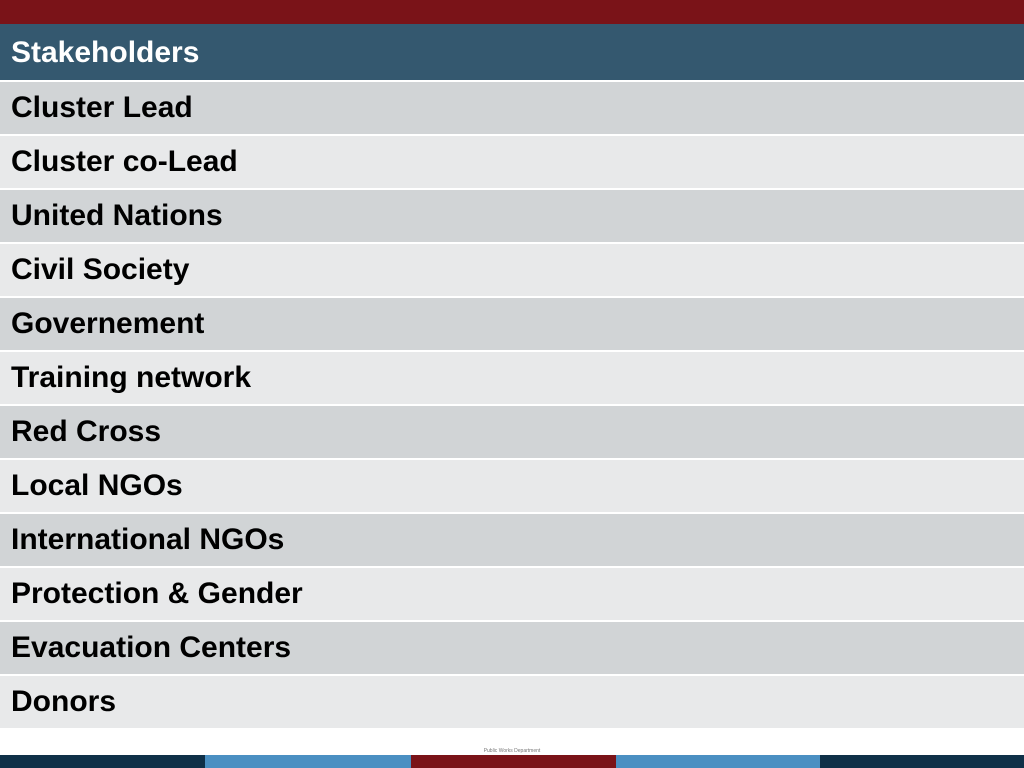  I want to click on strip-segment-red, so click(513, 761).